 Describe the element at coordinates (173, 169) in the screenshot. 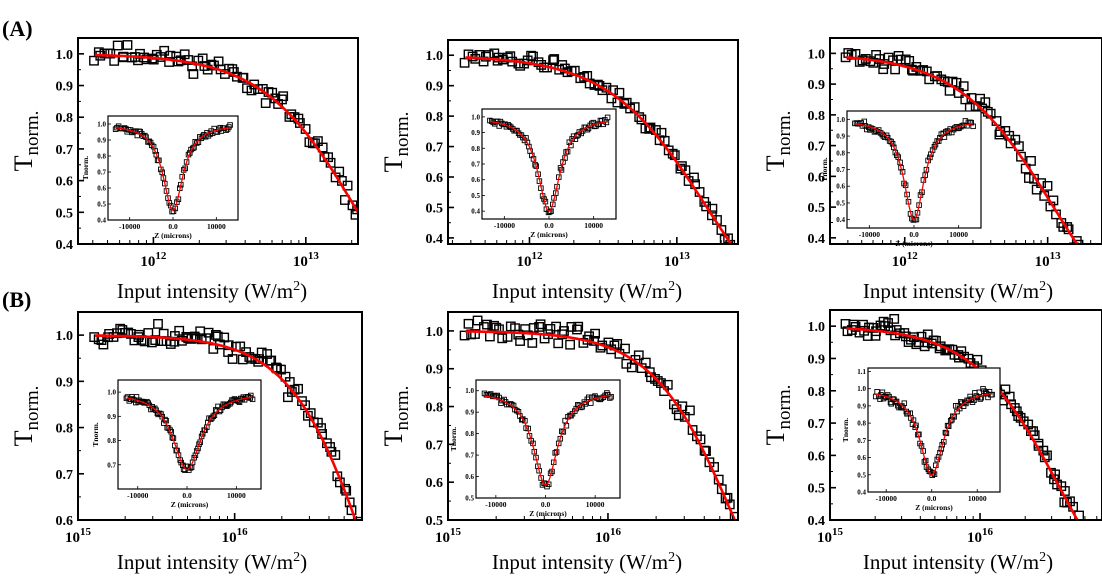

I see `panel-1-inset-fit-line` at that location.